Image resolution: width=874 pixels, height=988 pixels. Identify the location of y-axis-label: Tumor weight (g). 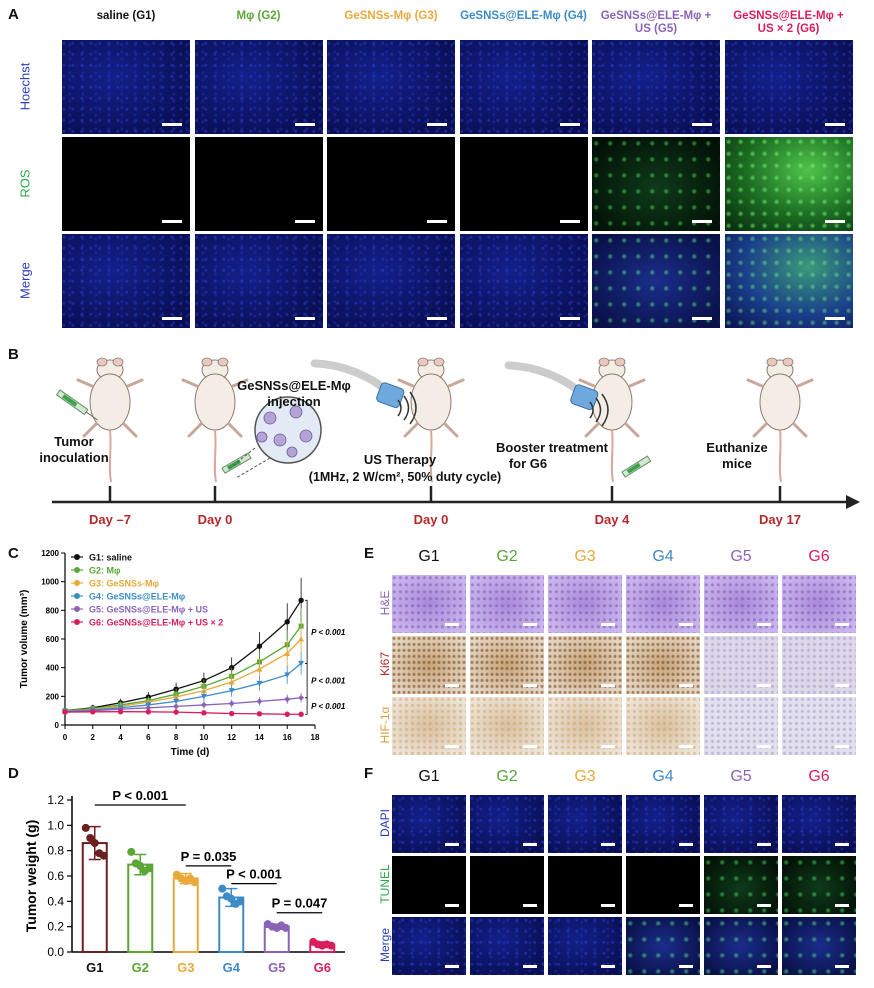
(31, 876).